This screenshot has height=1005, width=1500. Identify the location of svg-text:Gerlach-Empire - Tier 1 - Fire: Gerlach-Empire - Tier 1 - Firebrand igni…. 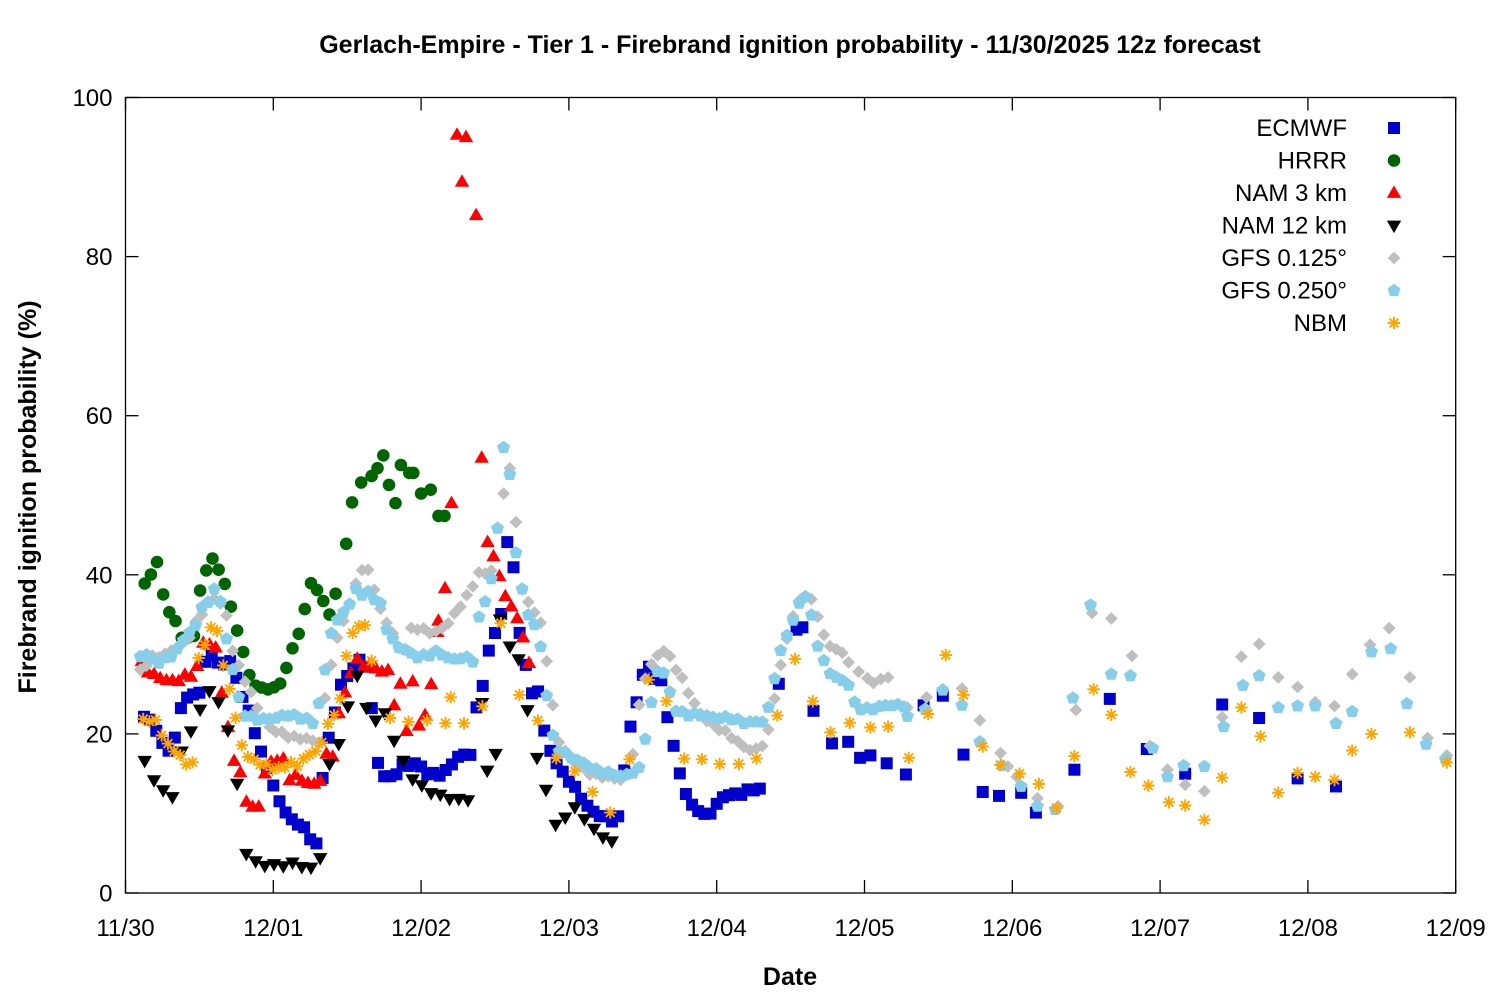
(790, 45).